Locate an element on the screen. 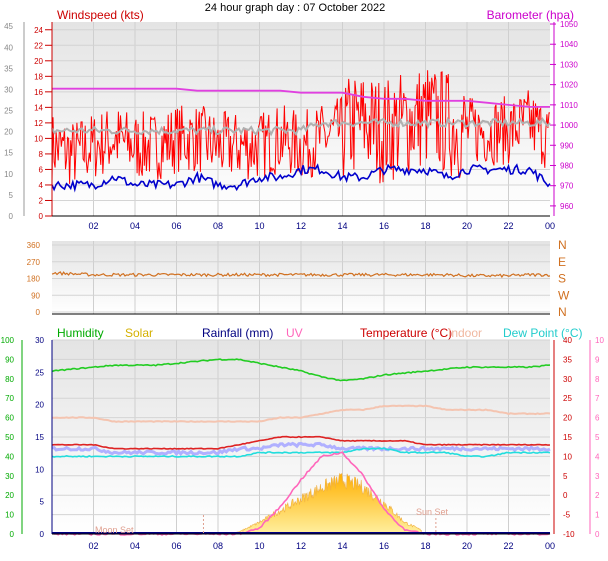 This screenshot has height=561, width=608. legend-barometer: Barometer (hpa) is located at coordinates (530, 15).